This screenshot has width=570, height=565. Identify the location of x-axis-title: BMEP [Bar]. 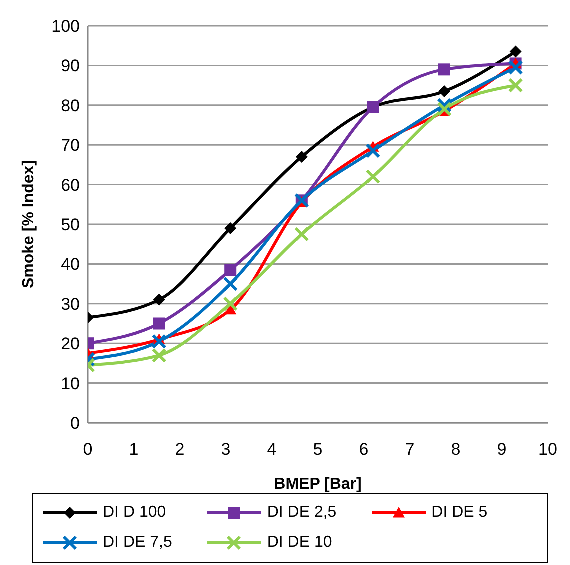
(318, 484).